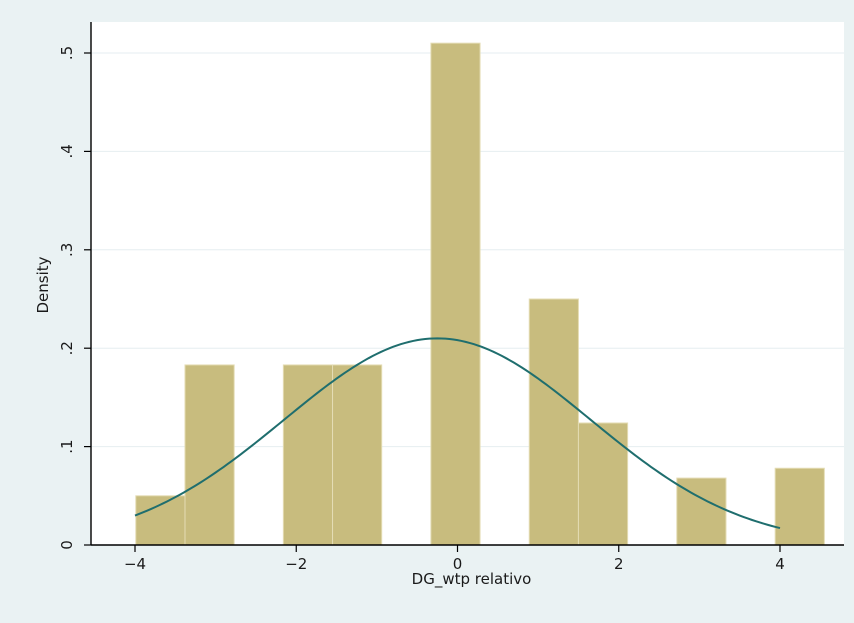 This screenshot has height=623, width=854. I want to click on x-tick-label: 2, so click(619, 564).